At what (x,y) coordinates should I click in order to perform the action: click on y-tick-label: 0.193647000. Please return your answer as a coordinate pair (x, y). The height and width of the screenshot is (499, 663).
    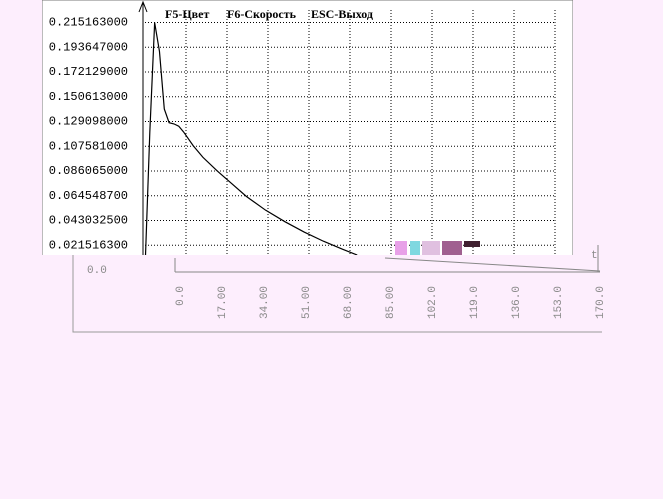
    Looking at the image, I should click on (88, 47).